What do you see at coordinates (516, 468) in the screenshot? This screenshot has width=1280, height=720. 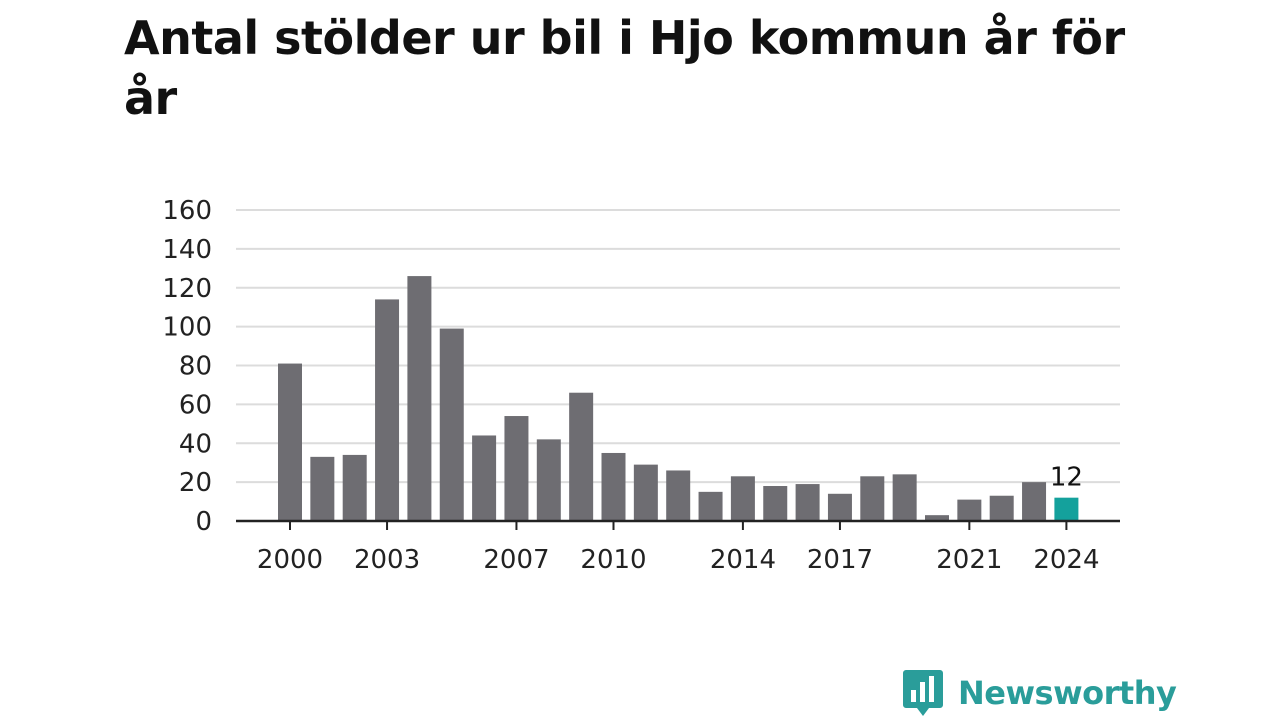 I see `bar-2007` at bounding box center [516, 468].